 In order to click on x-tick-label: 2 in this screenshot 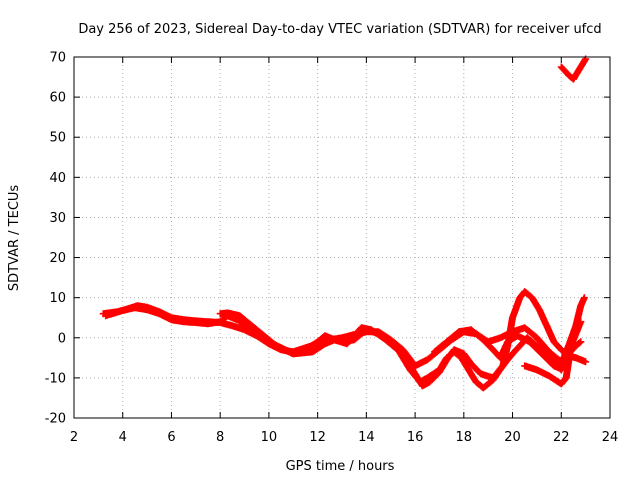, I will do `click(74, 437)`.